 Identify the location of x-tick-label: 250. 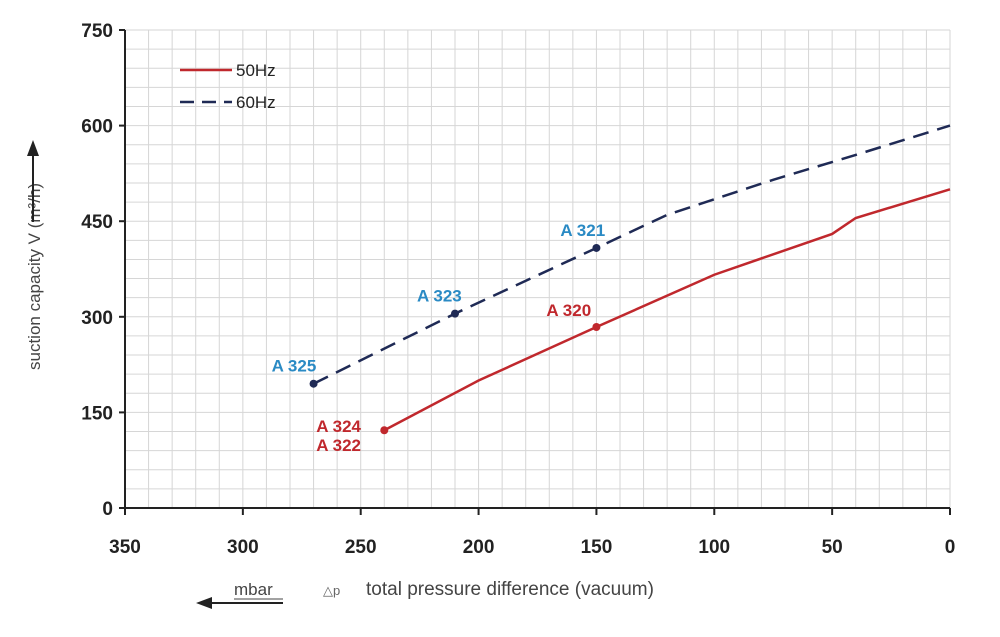
(361, 547).